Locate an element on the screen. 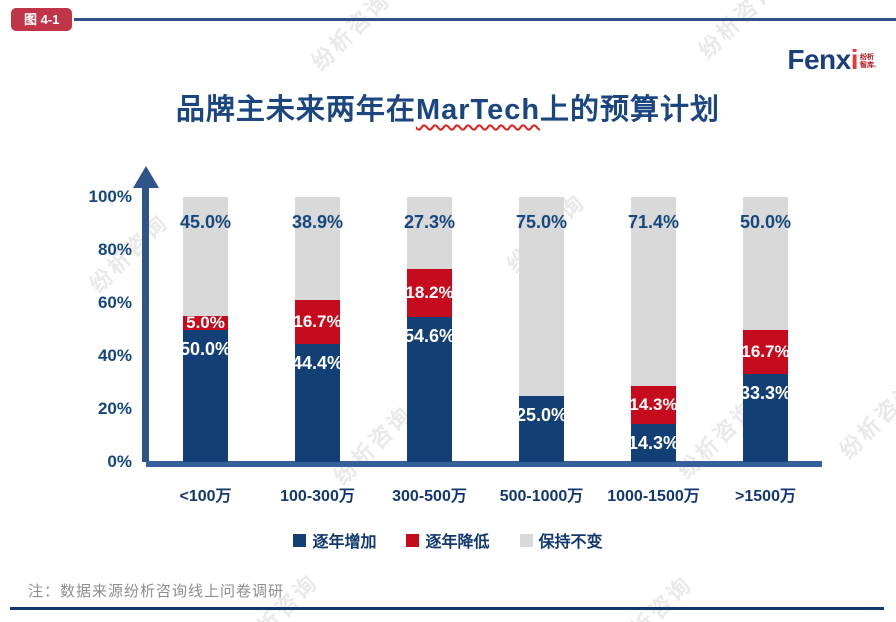 The height and width of the screenshot is (622, 896). y-axis is located at coordinates (145, 324).